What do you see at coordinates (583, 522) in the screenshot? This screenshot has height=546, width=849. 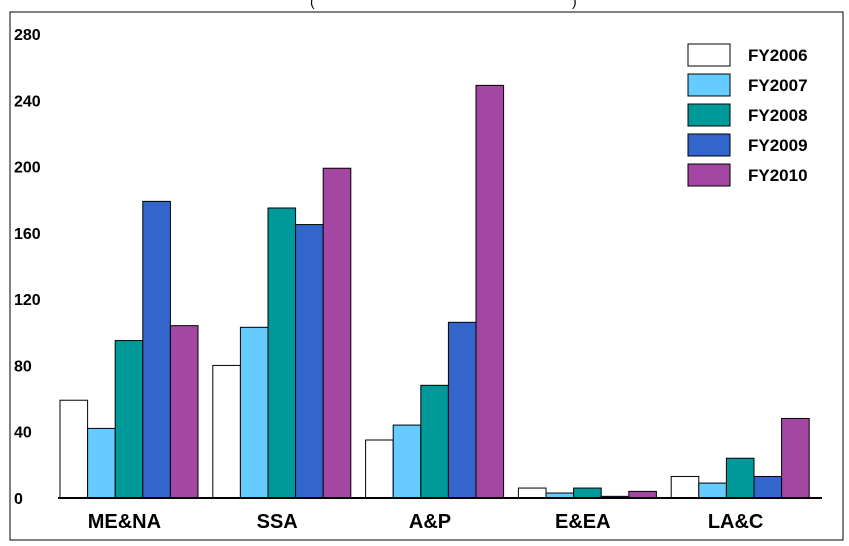 I see `x-tick-label: E&EA` at bounding box center [583, 522].